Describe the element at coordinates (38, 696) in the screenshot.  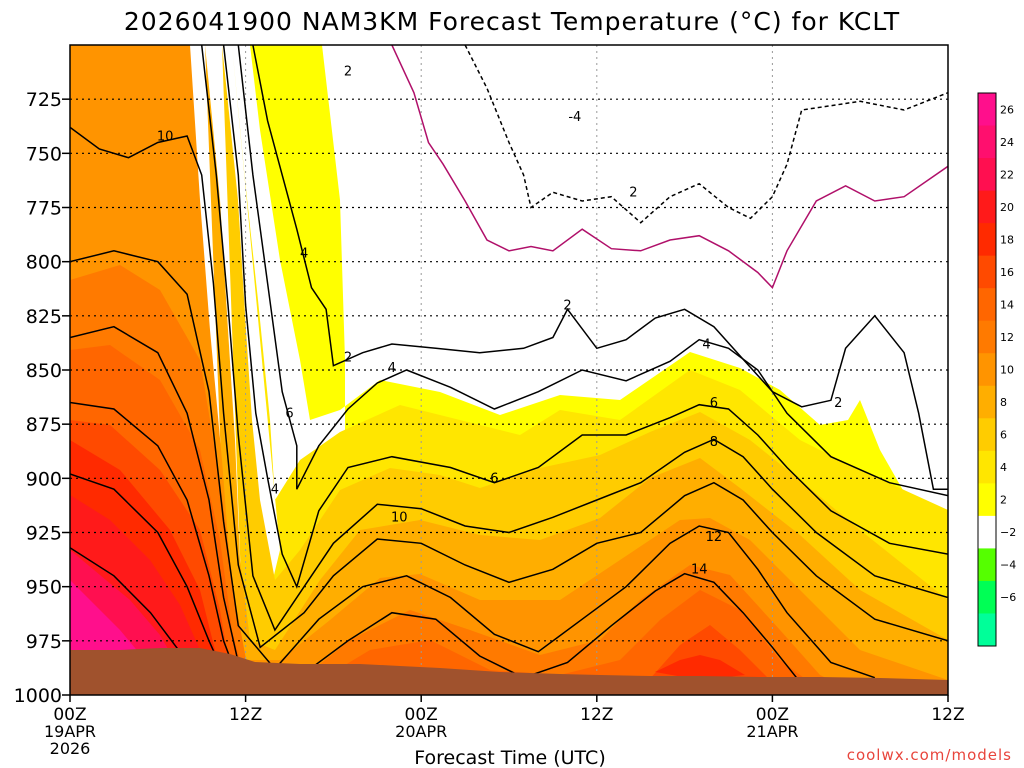
I see `y-tick-label: 1000` at that location.